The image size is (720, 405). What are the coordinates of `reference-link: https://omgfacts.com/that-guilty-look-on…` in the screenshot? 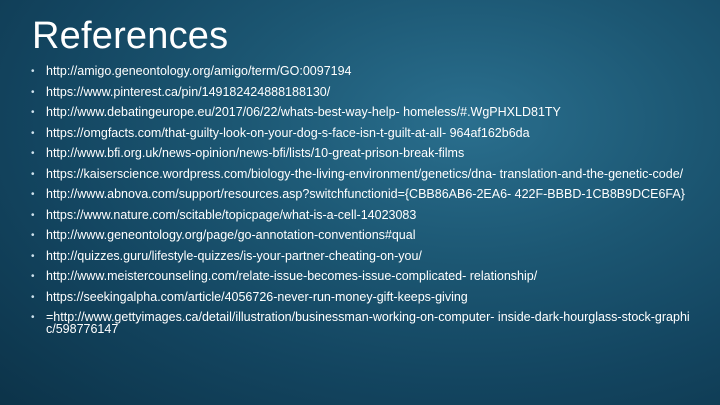 It's located at (288, 132).